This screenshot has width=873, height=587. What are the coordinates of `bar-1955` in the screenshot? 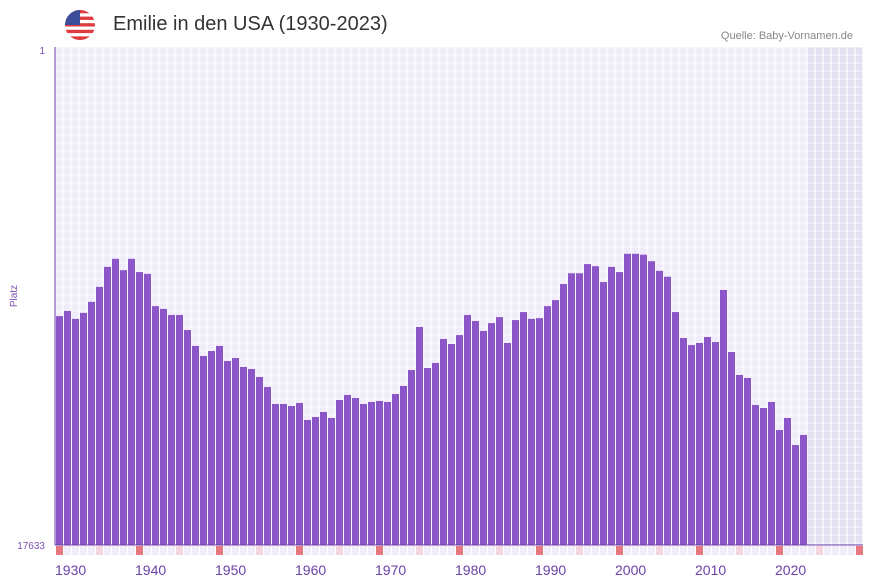 It's located at (259, 460).